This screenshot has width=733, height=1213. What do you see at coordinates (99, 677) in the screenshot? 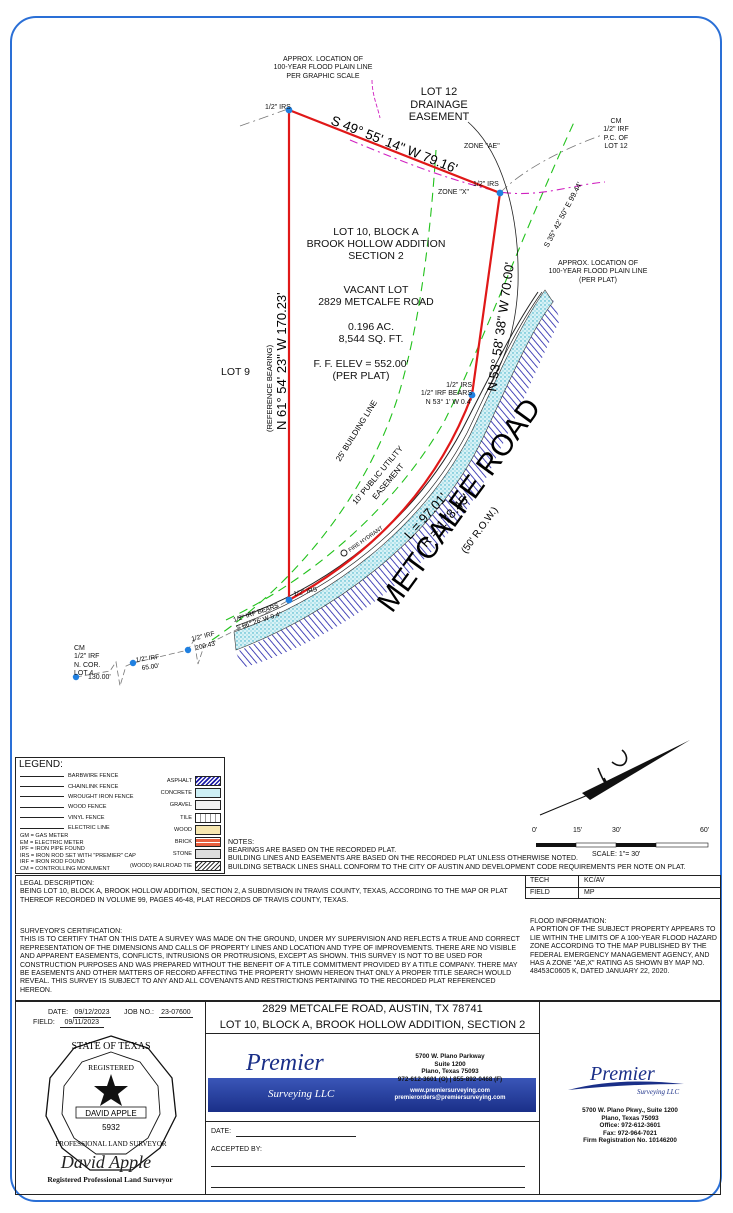
I see `cm-left-distance: 130.00'` at bounding box center [99, 677].